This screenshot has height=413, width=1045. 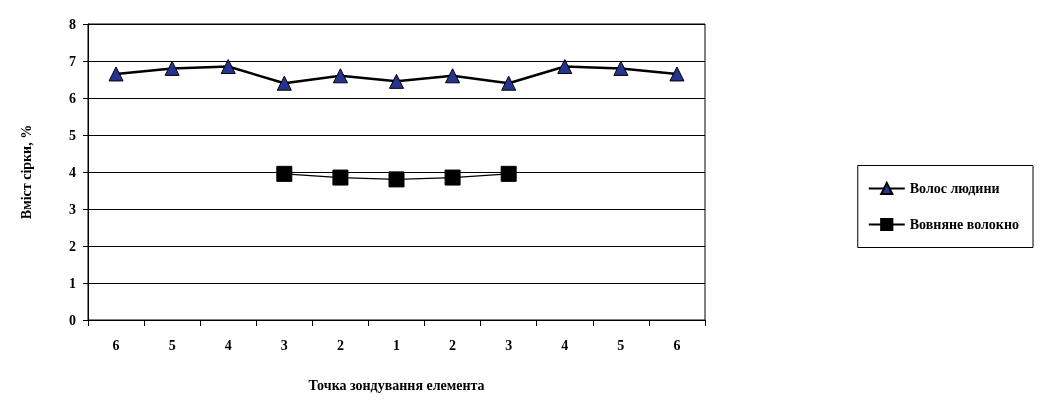 What do you see at coordinates (72, 135) in the screenshot?
I see `y-tick-label: 5` at bounding box center [72, 135].